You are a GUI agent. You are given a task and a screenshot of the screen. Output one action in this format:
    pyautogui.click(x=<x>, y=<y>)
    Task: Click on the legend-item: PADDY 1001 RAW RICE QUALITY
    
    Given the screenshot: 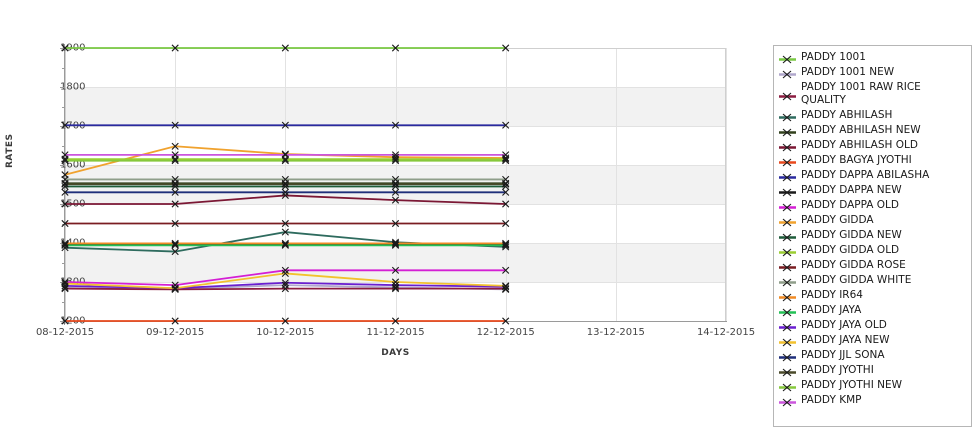 What is the action you would take?
    pyautogui.click(x=872, y=94)
    